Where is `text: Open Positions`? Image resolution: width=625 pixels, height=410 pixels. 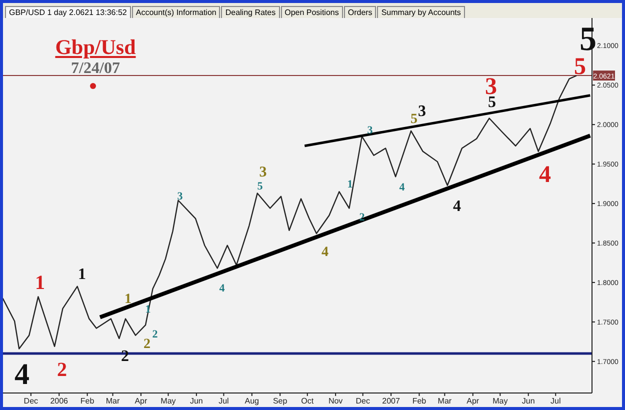
text: Open Positions is located at coordinates (311, 12).